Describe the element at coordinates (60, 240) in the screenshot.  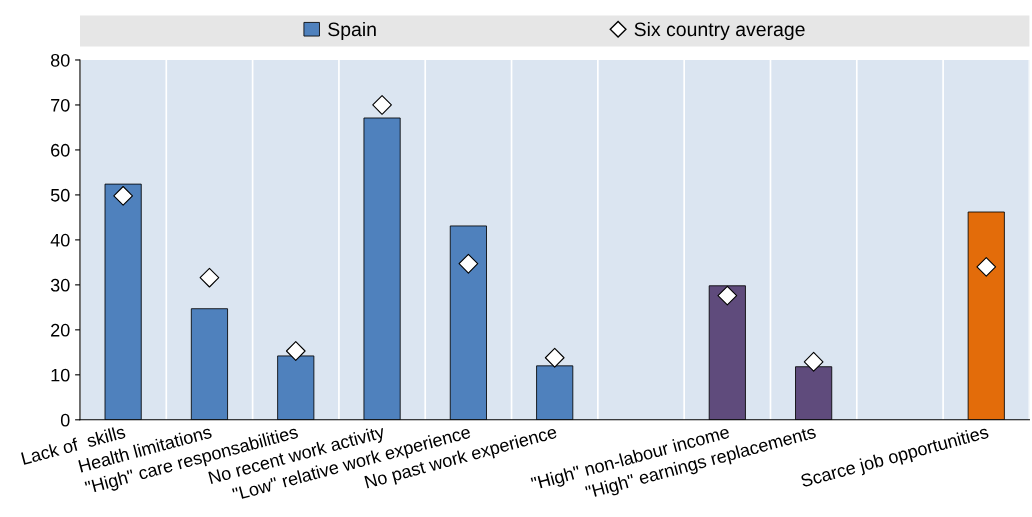
I see `y-tick-label: 40` at that location.